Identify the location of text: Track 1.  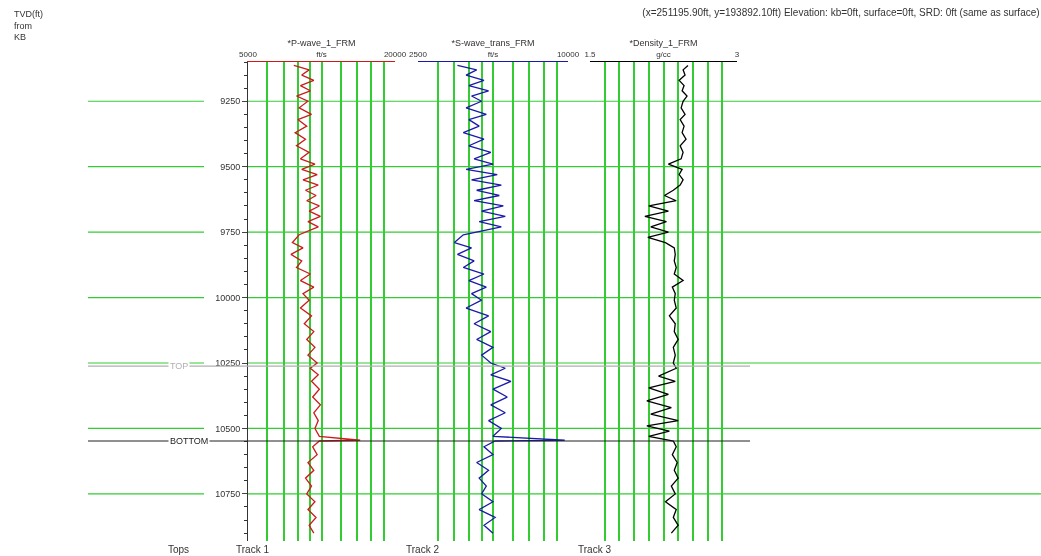
(253, 549).